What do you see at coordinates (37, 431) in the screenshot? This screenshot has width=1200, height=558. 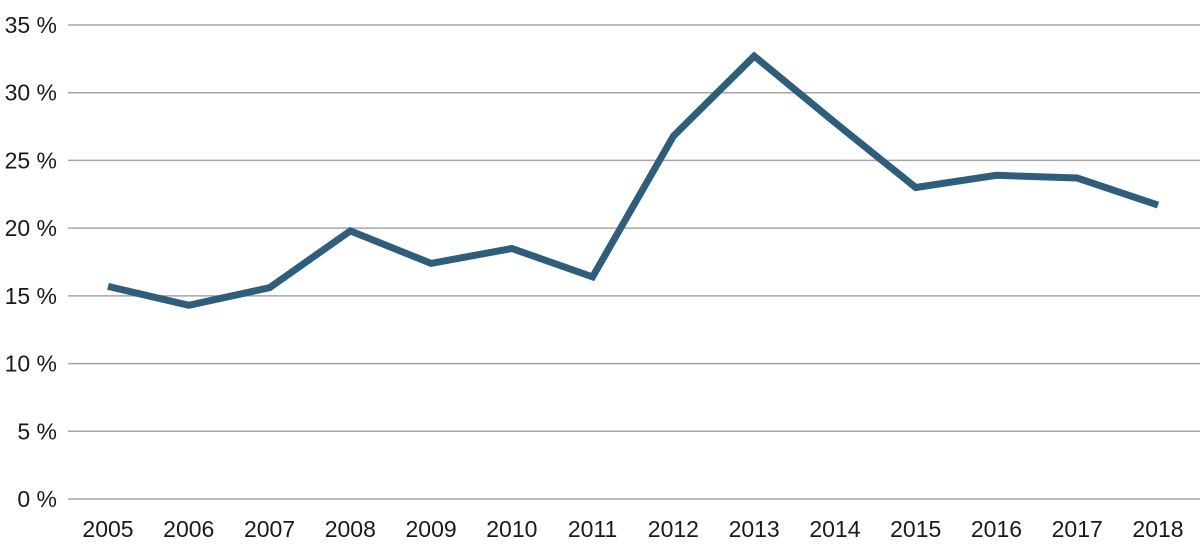 I see `y-tick-label: 5 %` at bounding box center [37, 431].